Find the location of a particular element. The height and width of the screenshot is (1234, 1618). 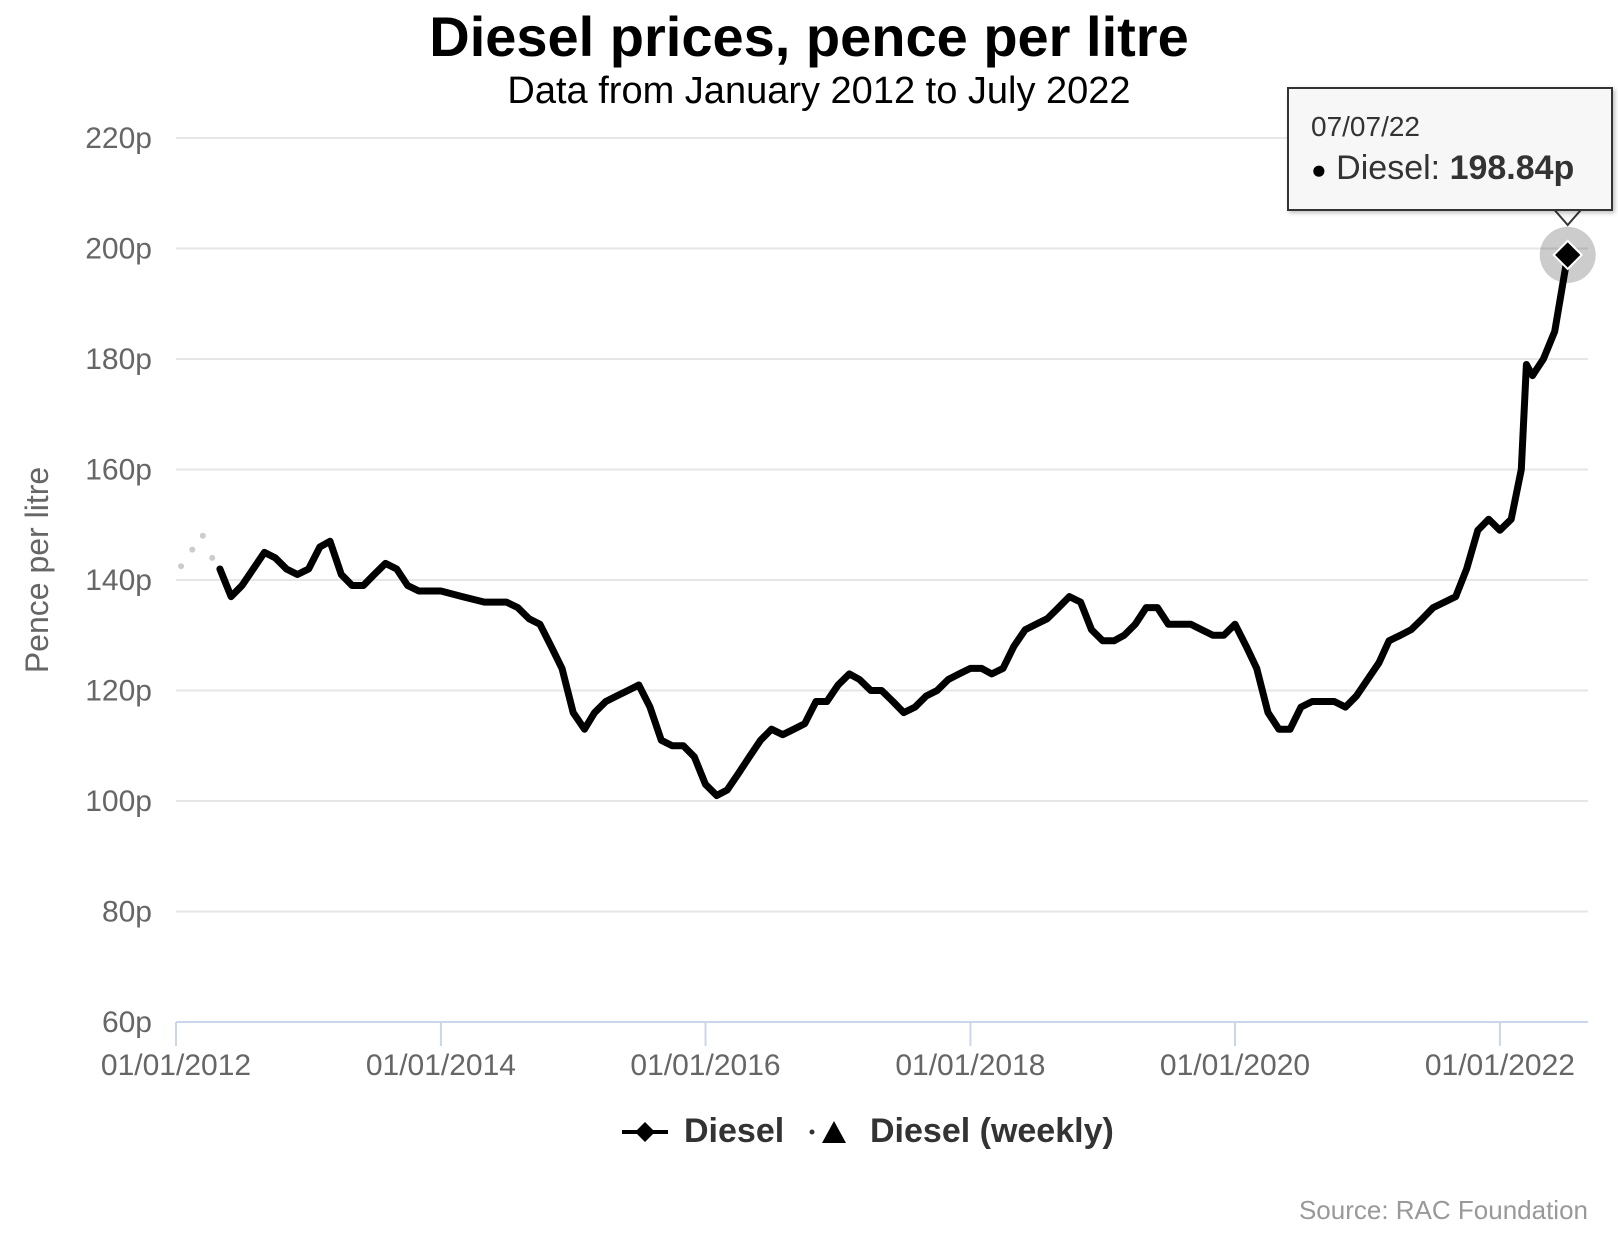

legend-item-diesel-weekly: Diesel (weekly) is located at coordinates (961, 1131).